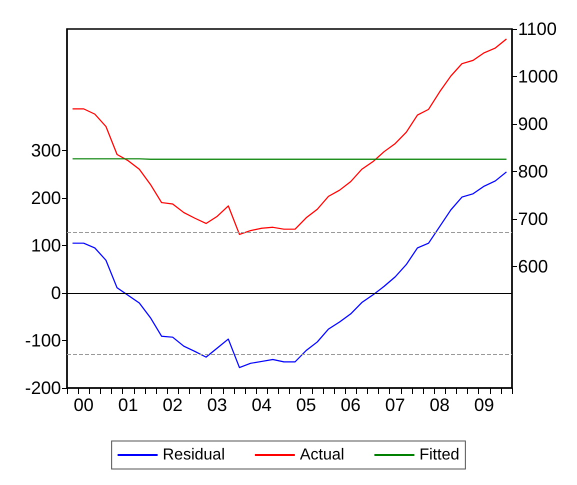  Describe the element at coordinates (262, 405) in the screenshot. I see `x-tick-label: 04` at that location.